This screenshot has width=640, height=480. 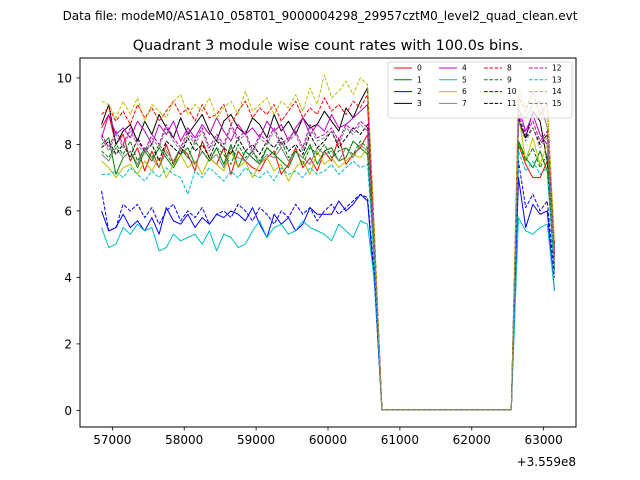 I want to click on legend-label-1: 1, so click(x=419, y=79).